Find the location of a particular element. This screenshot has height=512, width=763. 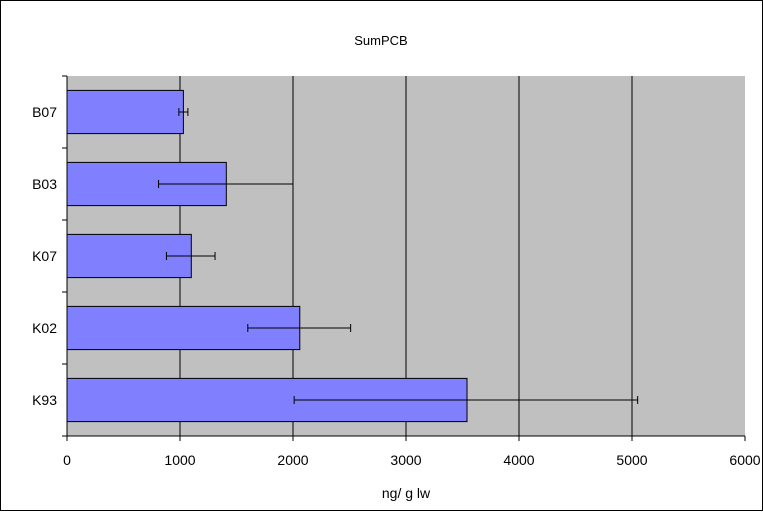

y-tick-label-k02: K02 is located at coordinates (44, 328).